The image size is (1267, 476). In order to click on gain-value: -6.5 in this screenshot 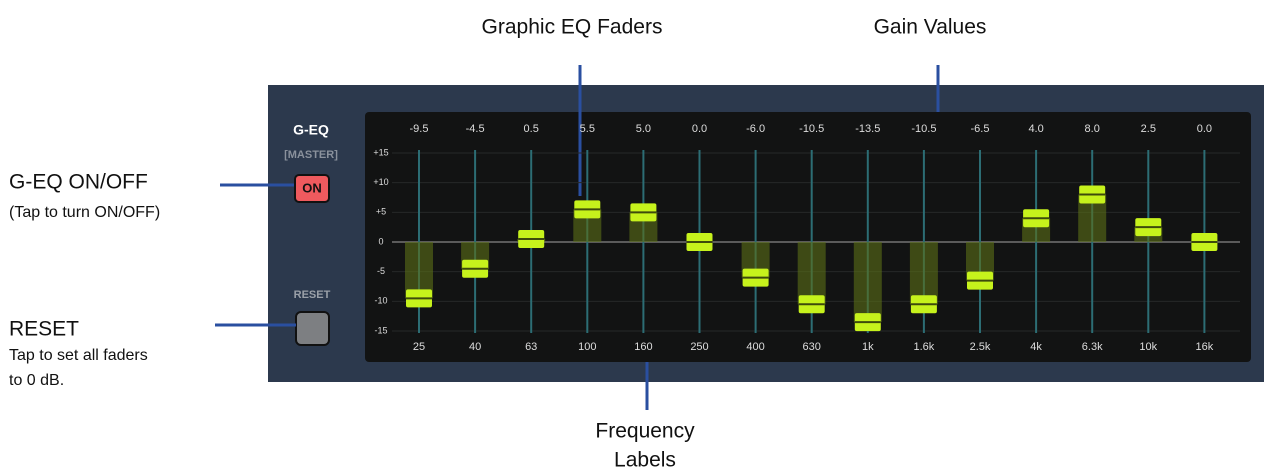, I will do `click(980, 129)`.